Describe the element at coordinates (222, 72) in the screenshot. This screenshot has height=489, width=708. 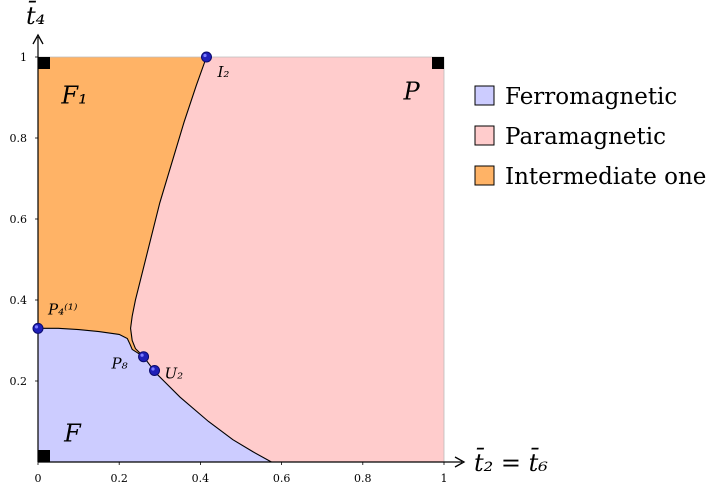
I see `point-label: I₂` at that location.